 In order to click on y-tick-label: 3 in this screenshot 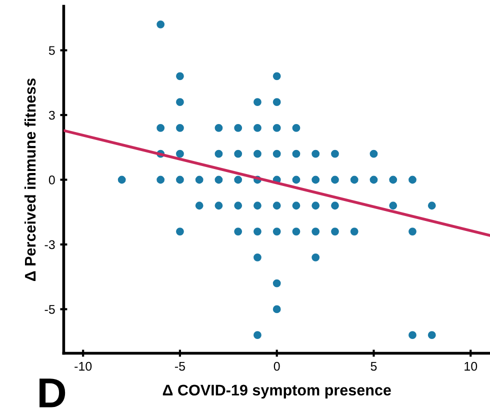, I will do `click(51, 115)`.